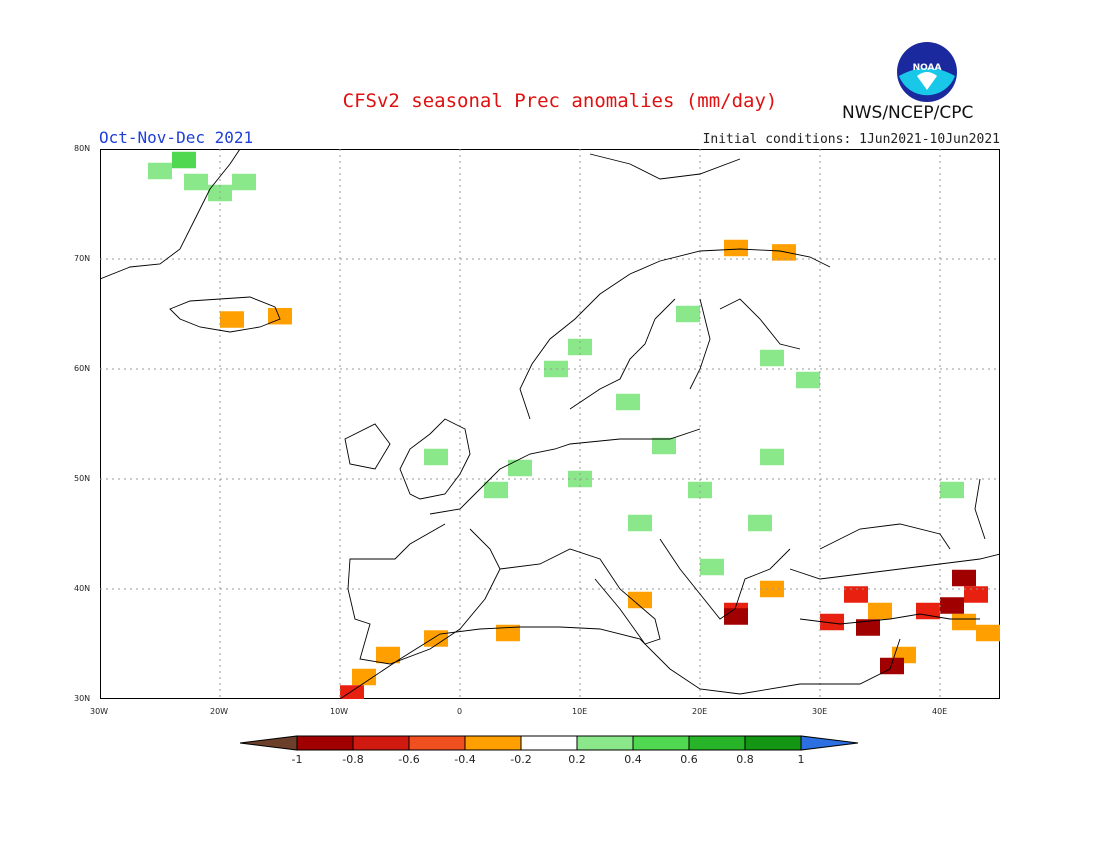 The height and width of the screenshot is (850, 1100). Describe the element at coordinates (465, 759) in the screenshot. I see `colorbar-label: -0.4` at that location.